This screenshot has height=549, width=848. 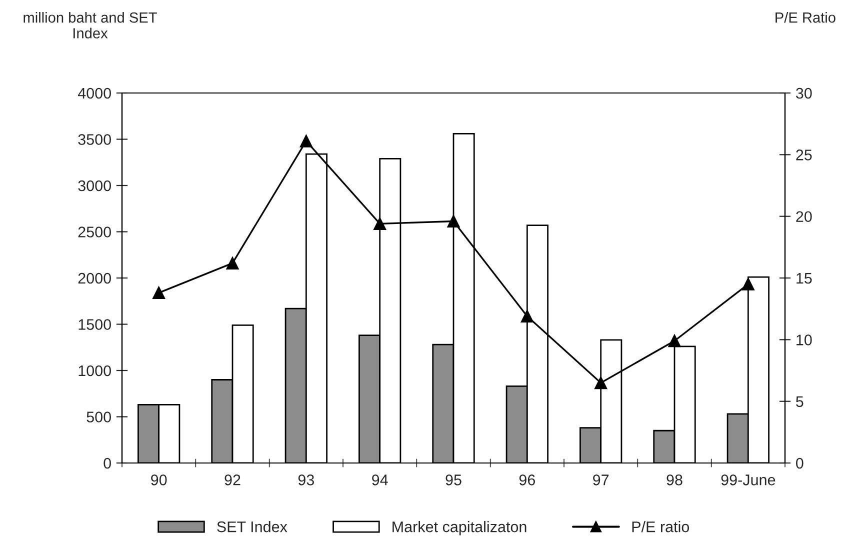 What do you see at coordinates (252, 526) in the screenshot?
I see `legend-label: SET Index` at bounding box center [252, 526].